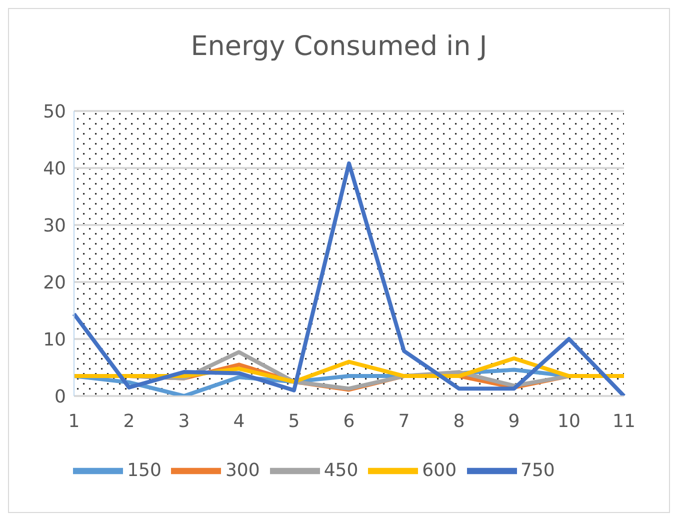  Describe the element at coordinates (129, 421) in the screenshot. I see `x-tick-label: 2` at that location.